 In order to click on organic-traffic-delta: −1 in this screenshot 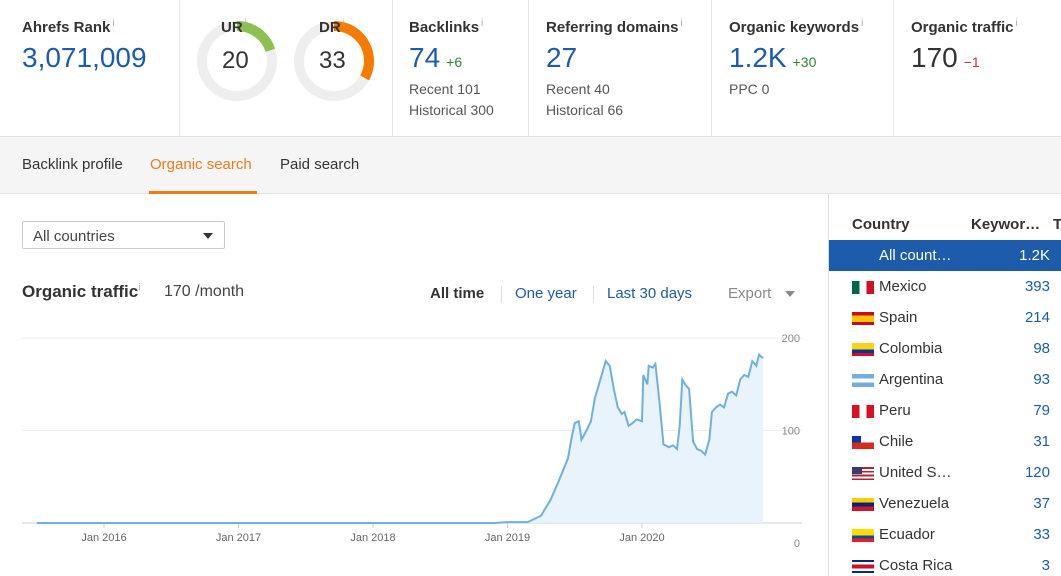, I will do `click(971, 62)`.